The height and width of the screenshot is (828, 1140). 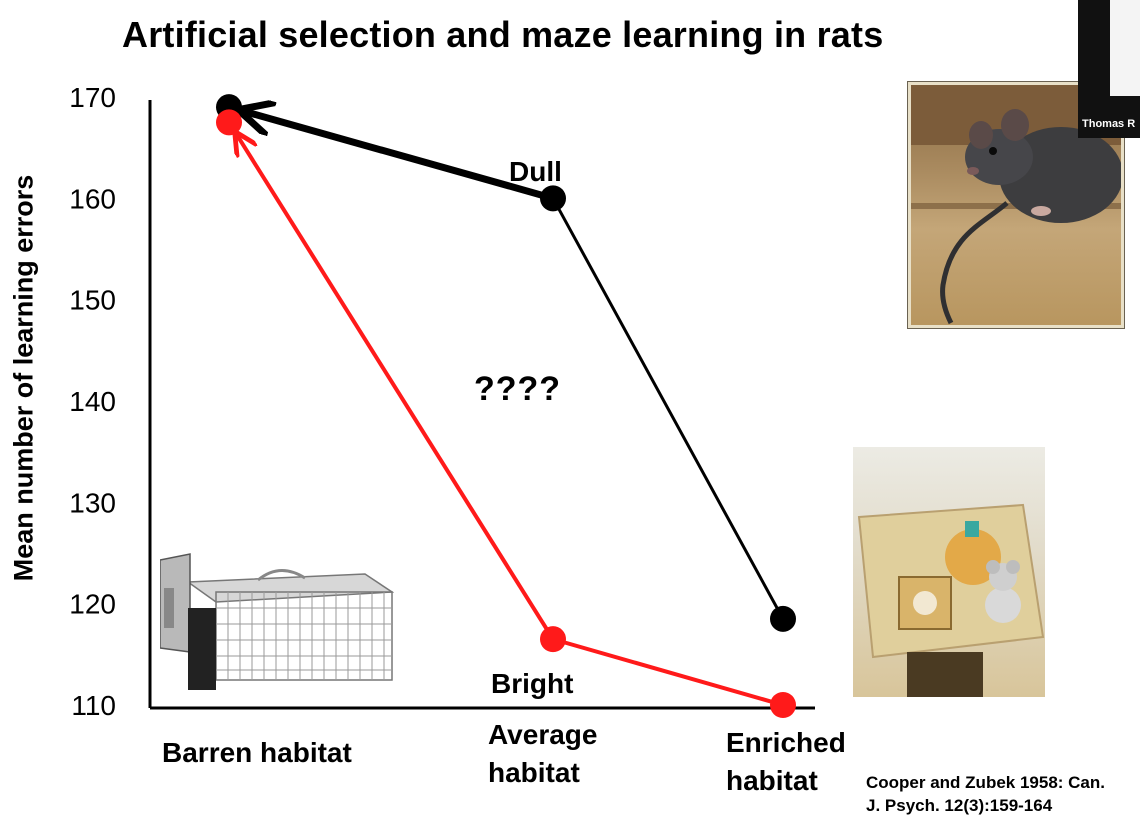 I want to click on enriched-habitat-photo, so click(x=949, y=572).